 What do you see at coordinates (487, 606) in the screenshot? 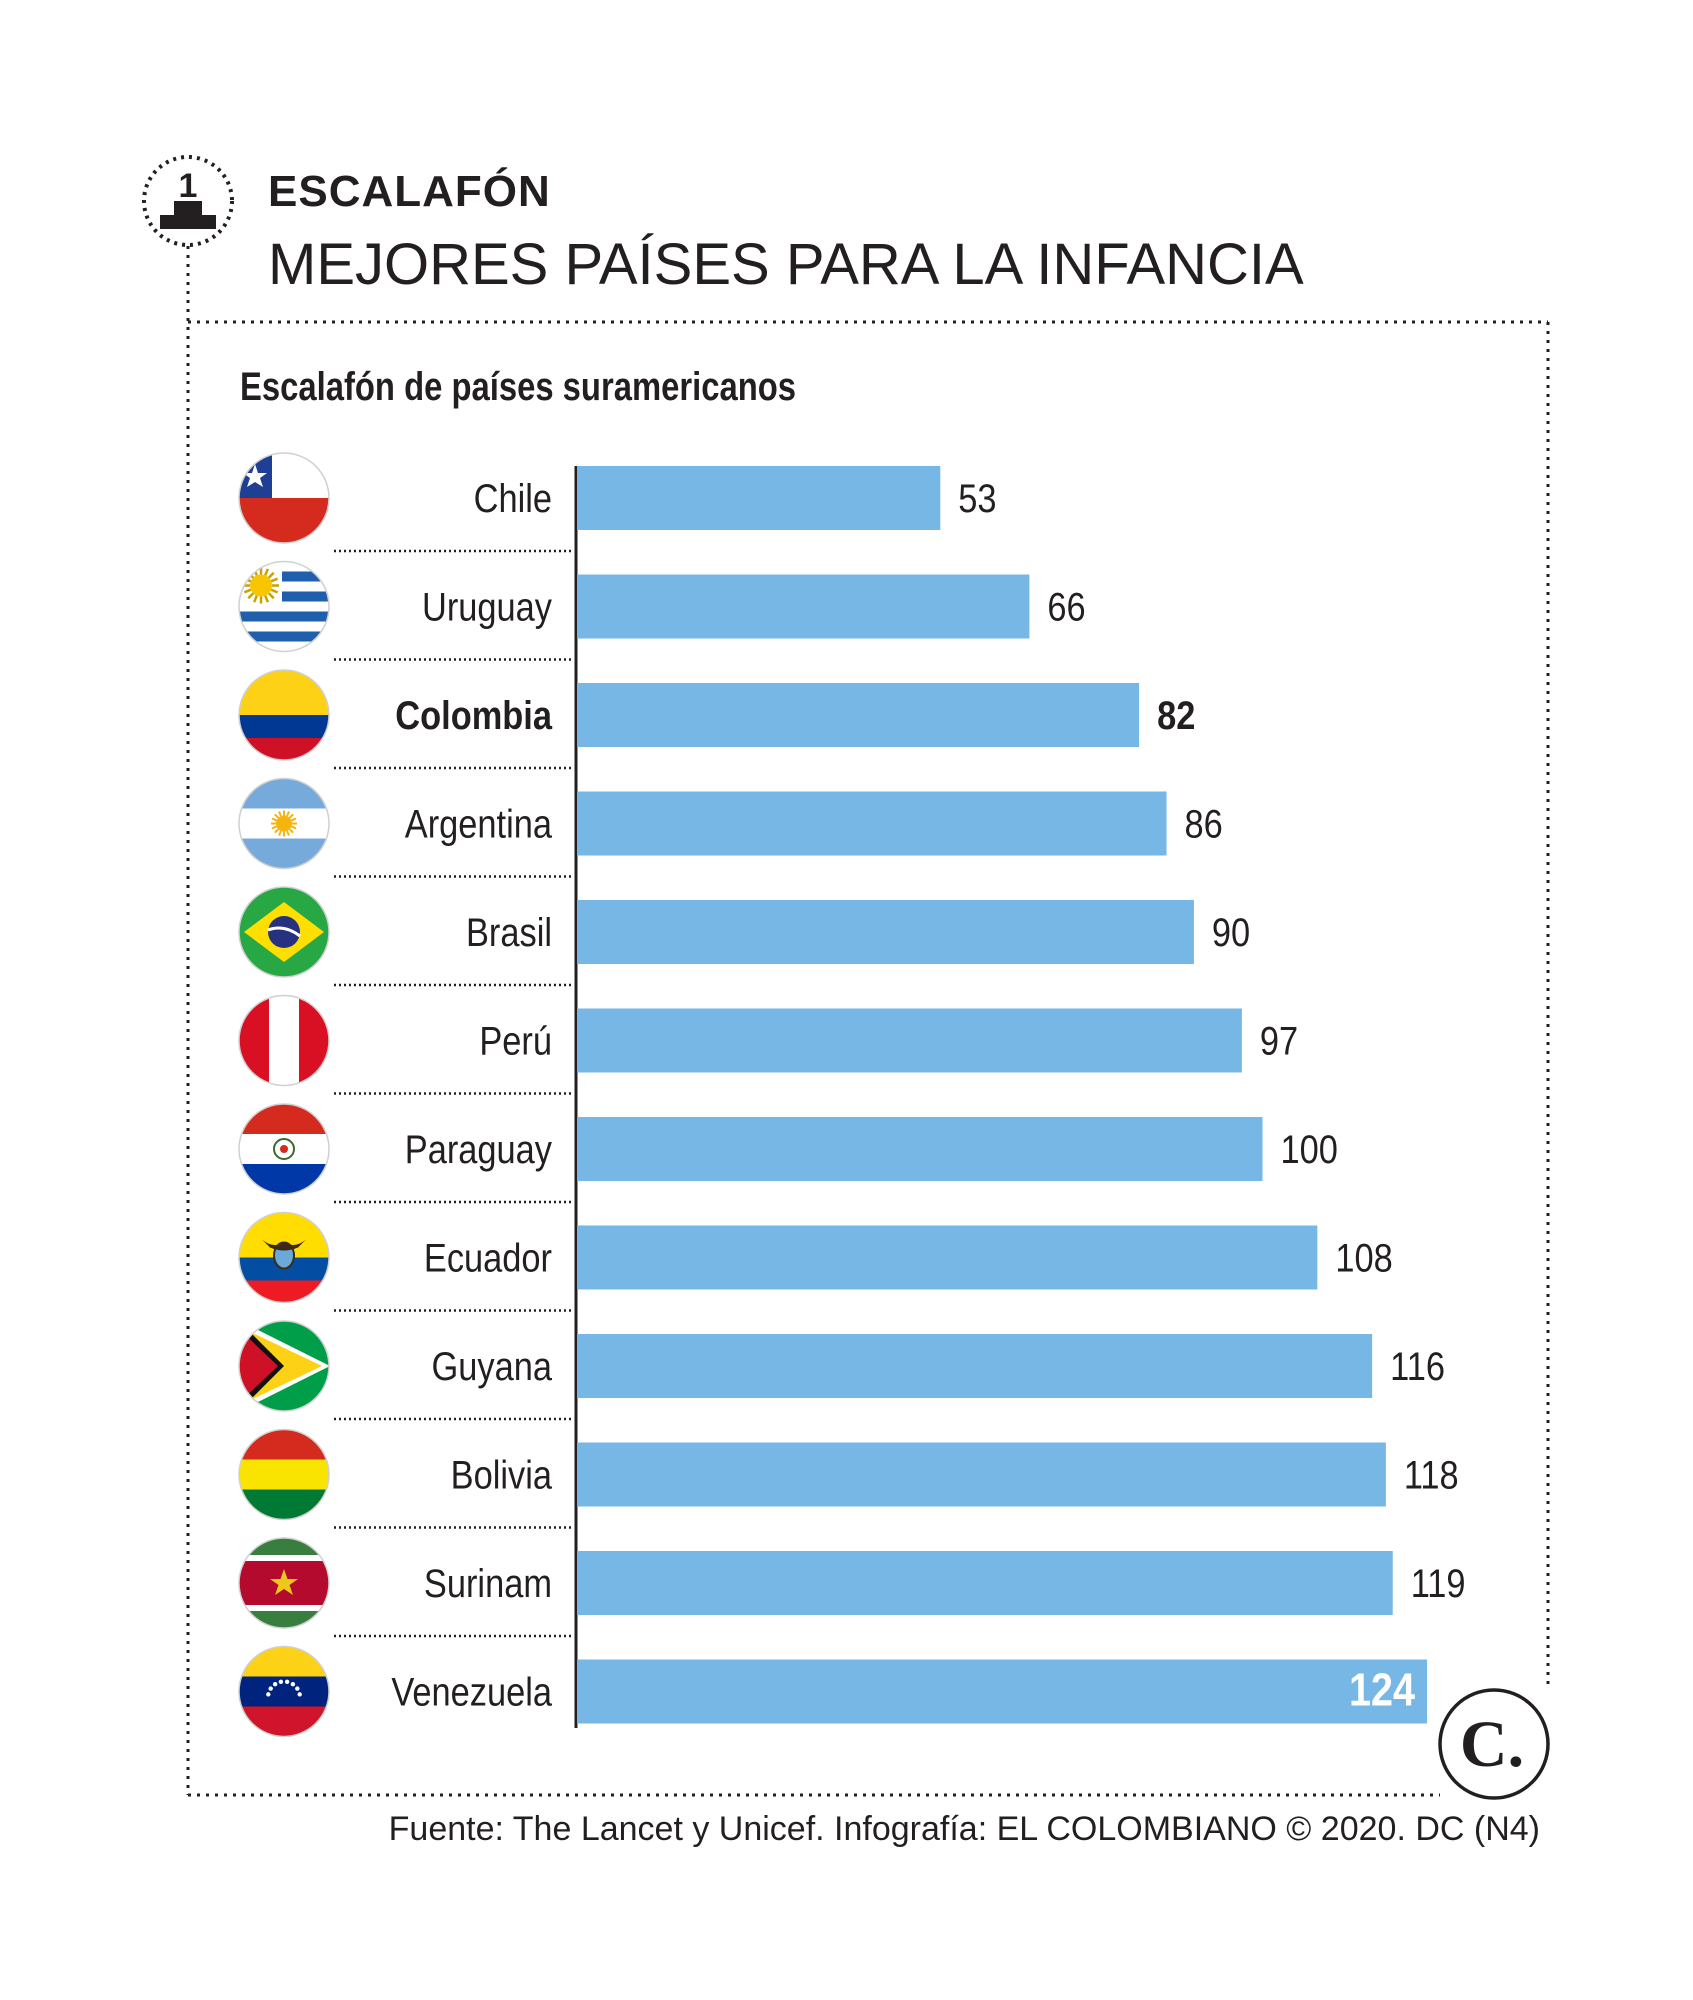
I see `category-label: Uruguay` at bounding box center [487, 606].